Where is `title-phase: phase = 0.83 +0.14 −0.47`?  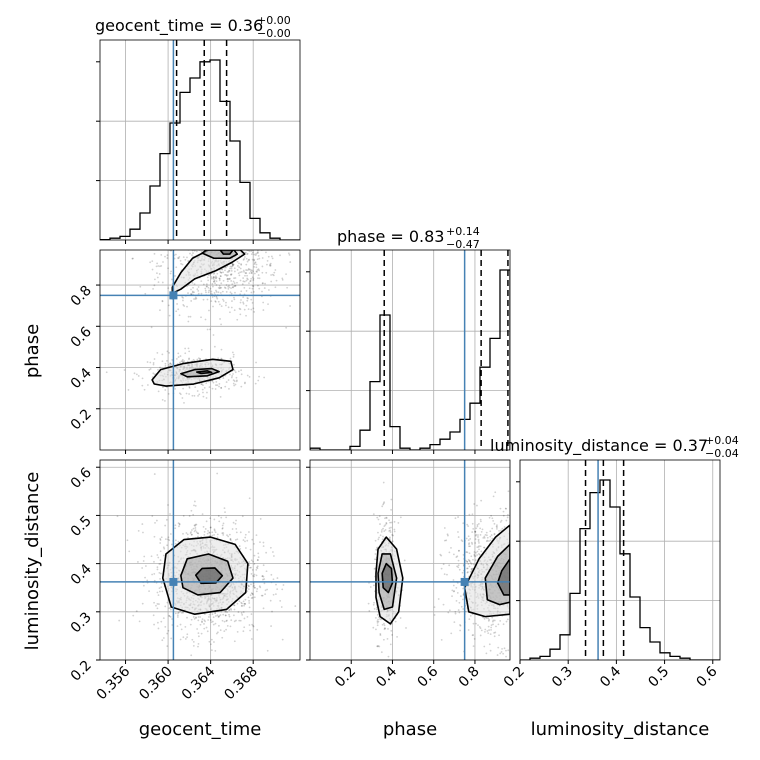
title-phase: phase = 0.83 +0.14 −0.47 is located at coordinates (408, 238).